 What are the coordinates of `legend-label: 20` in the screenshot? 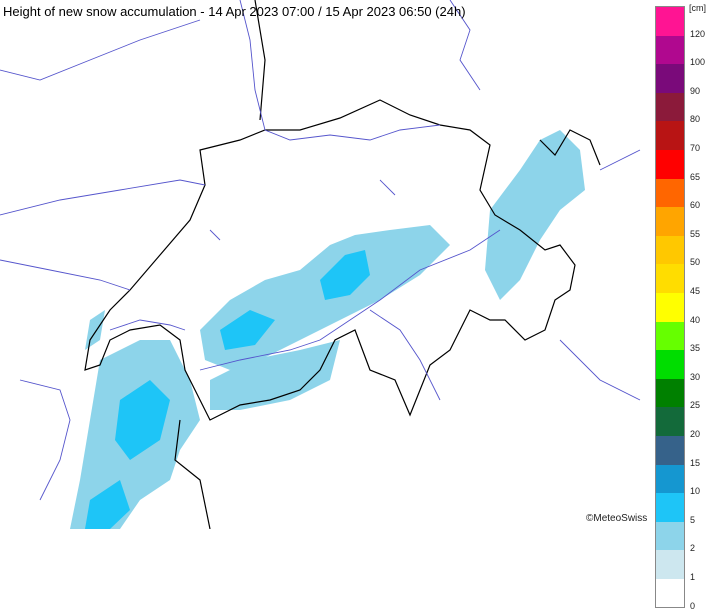 It's located at (695, 434).